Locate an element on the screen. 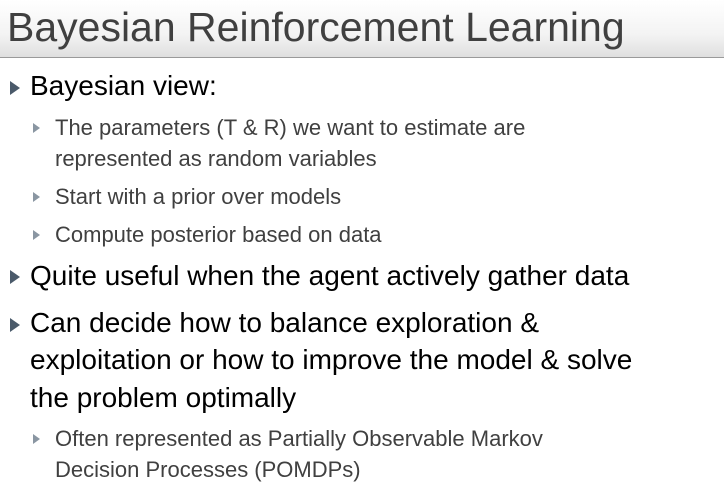  sub-bullet-text: represented as random variables is located at coordinates (216, 158).